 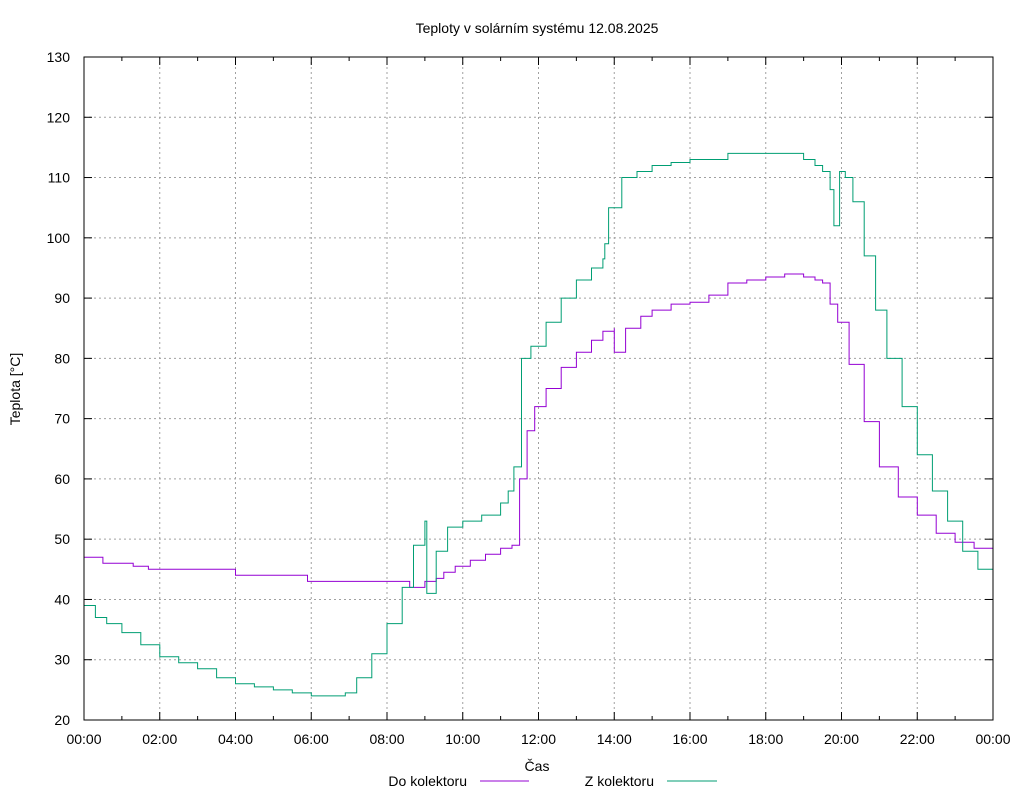 I want to click on x-tick-label: 18:00, so click(x=765, y=739).